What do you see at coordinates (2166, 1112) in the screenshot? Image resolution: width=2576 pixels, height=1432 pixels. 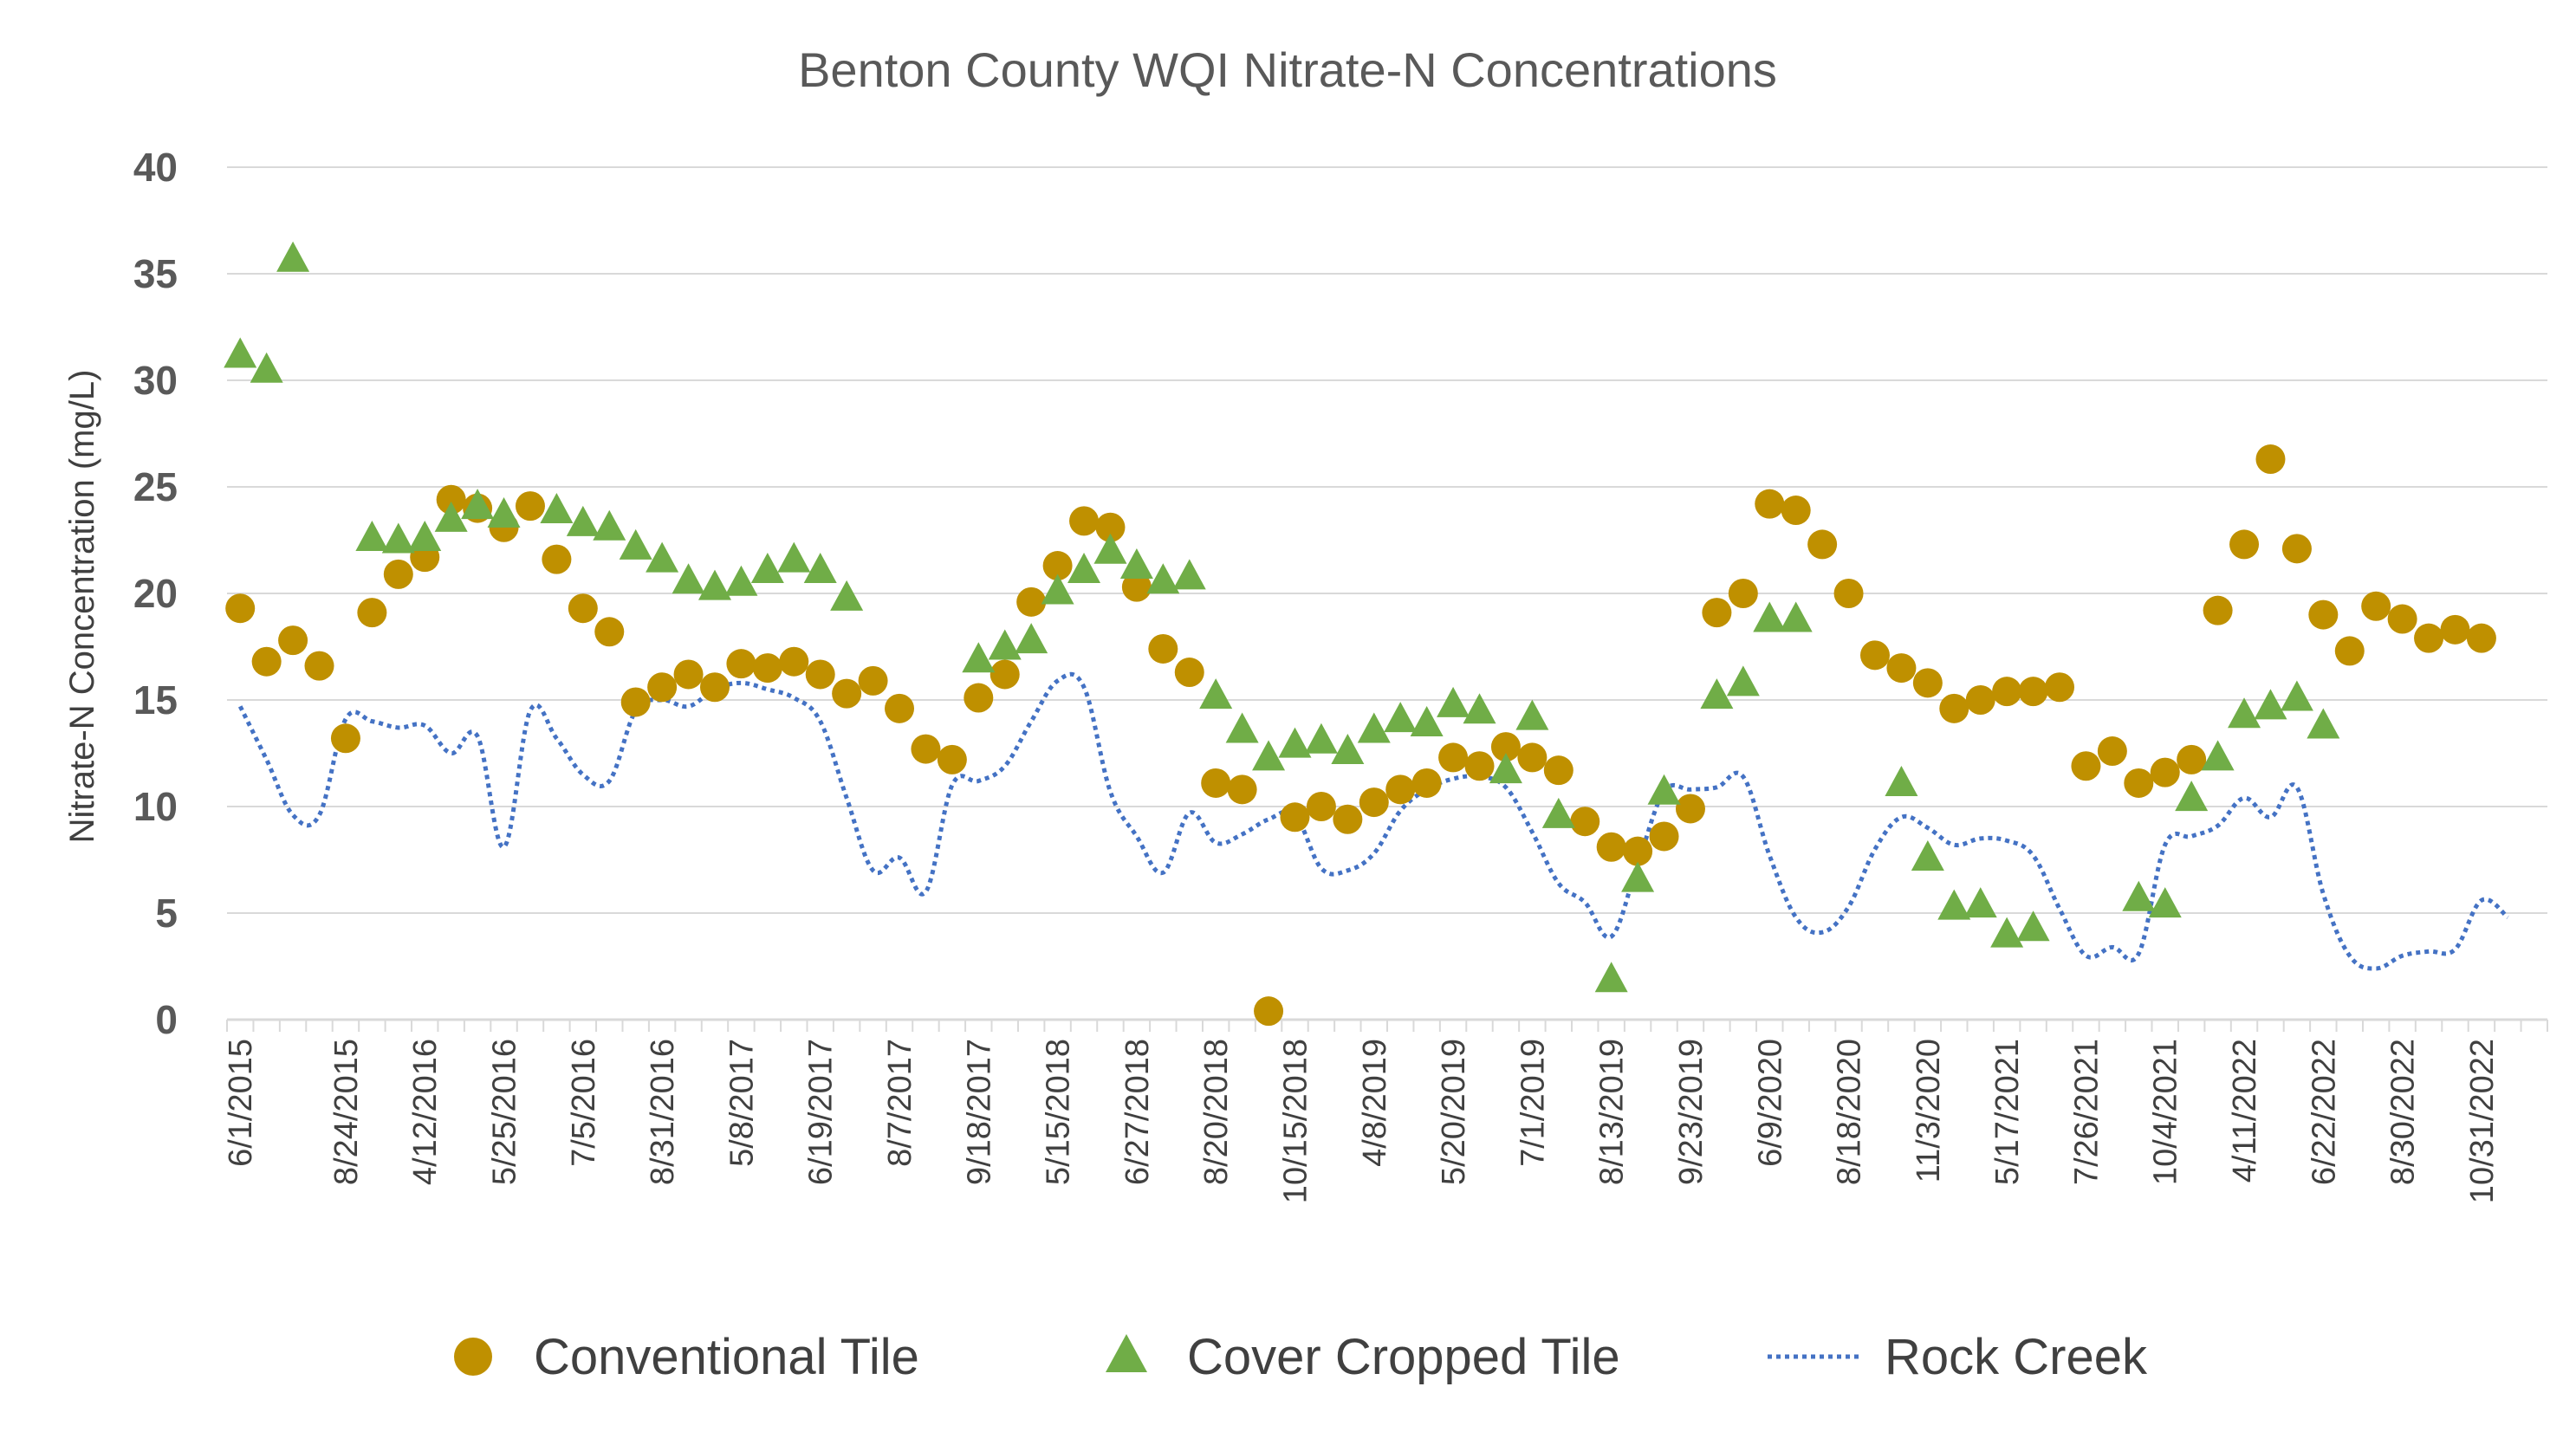 I see `x-tick-label: 10/4/2021` at bounding box center [2166, 1112].